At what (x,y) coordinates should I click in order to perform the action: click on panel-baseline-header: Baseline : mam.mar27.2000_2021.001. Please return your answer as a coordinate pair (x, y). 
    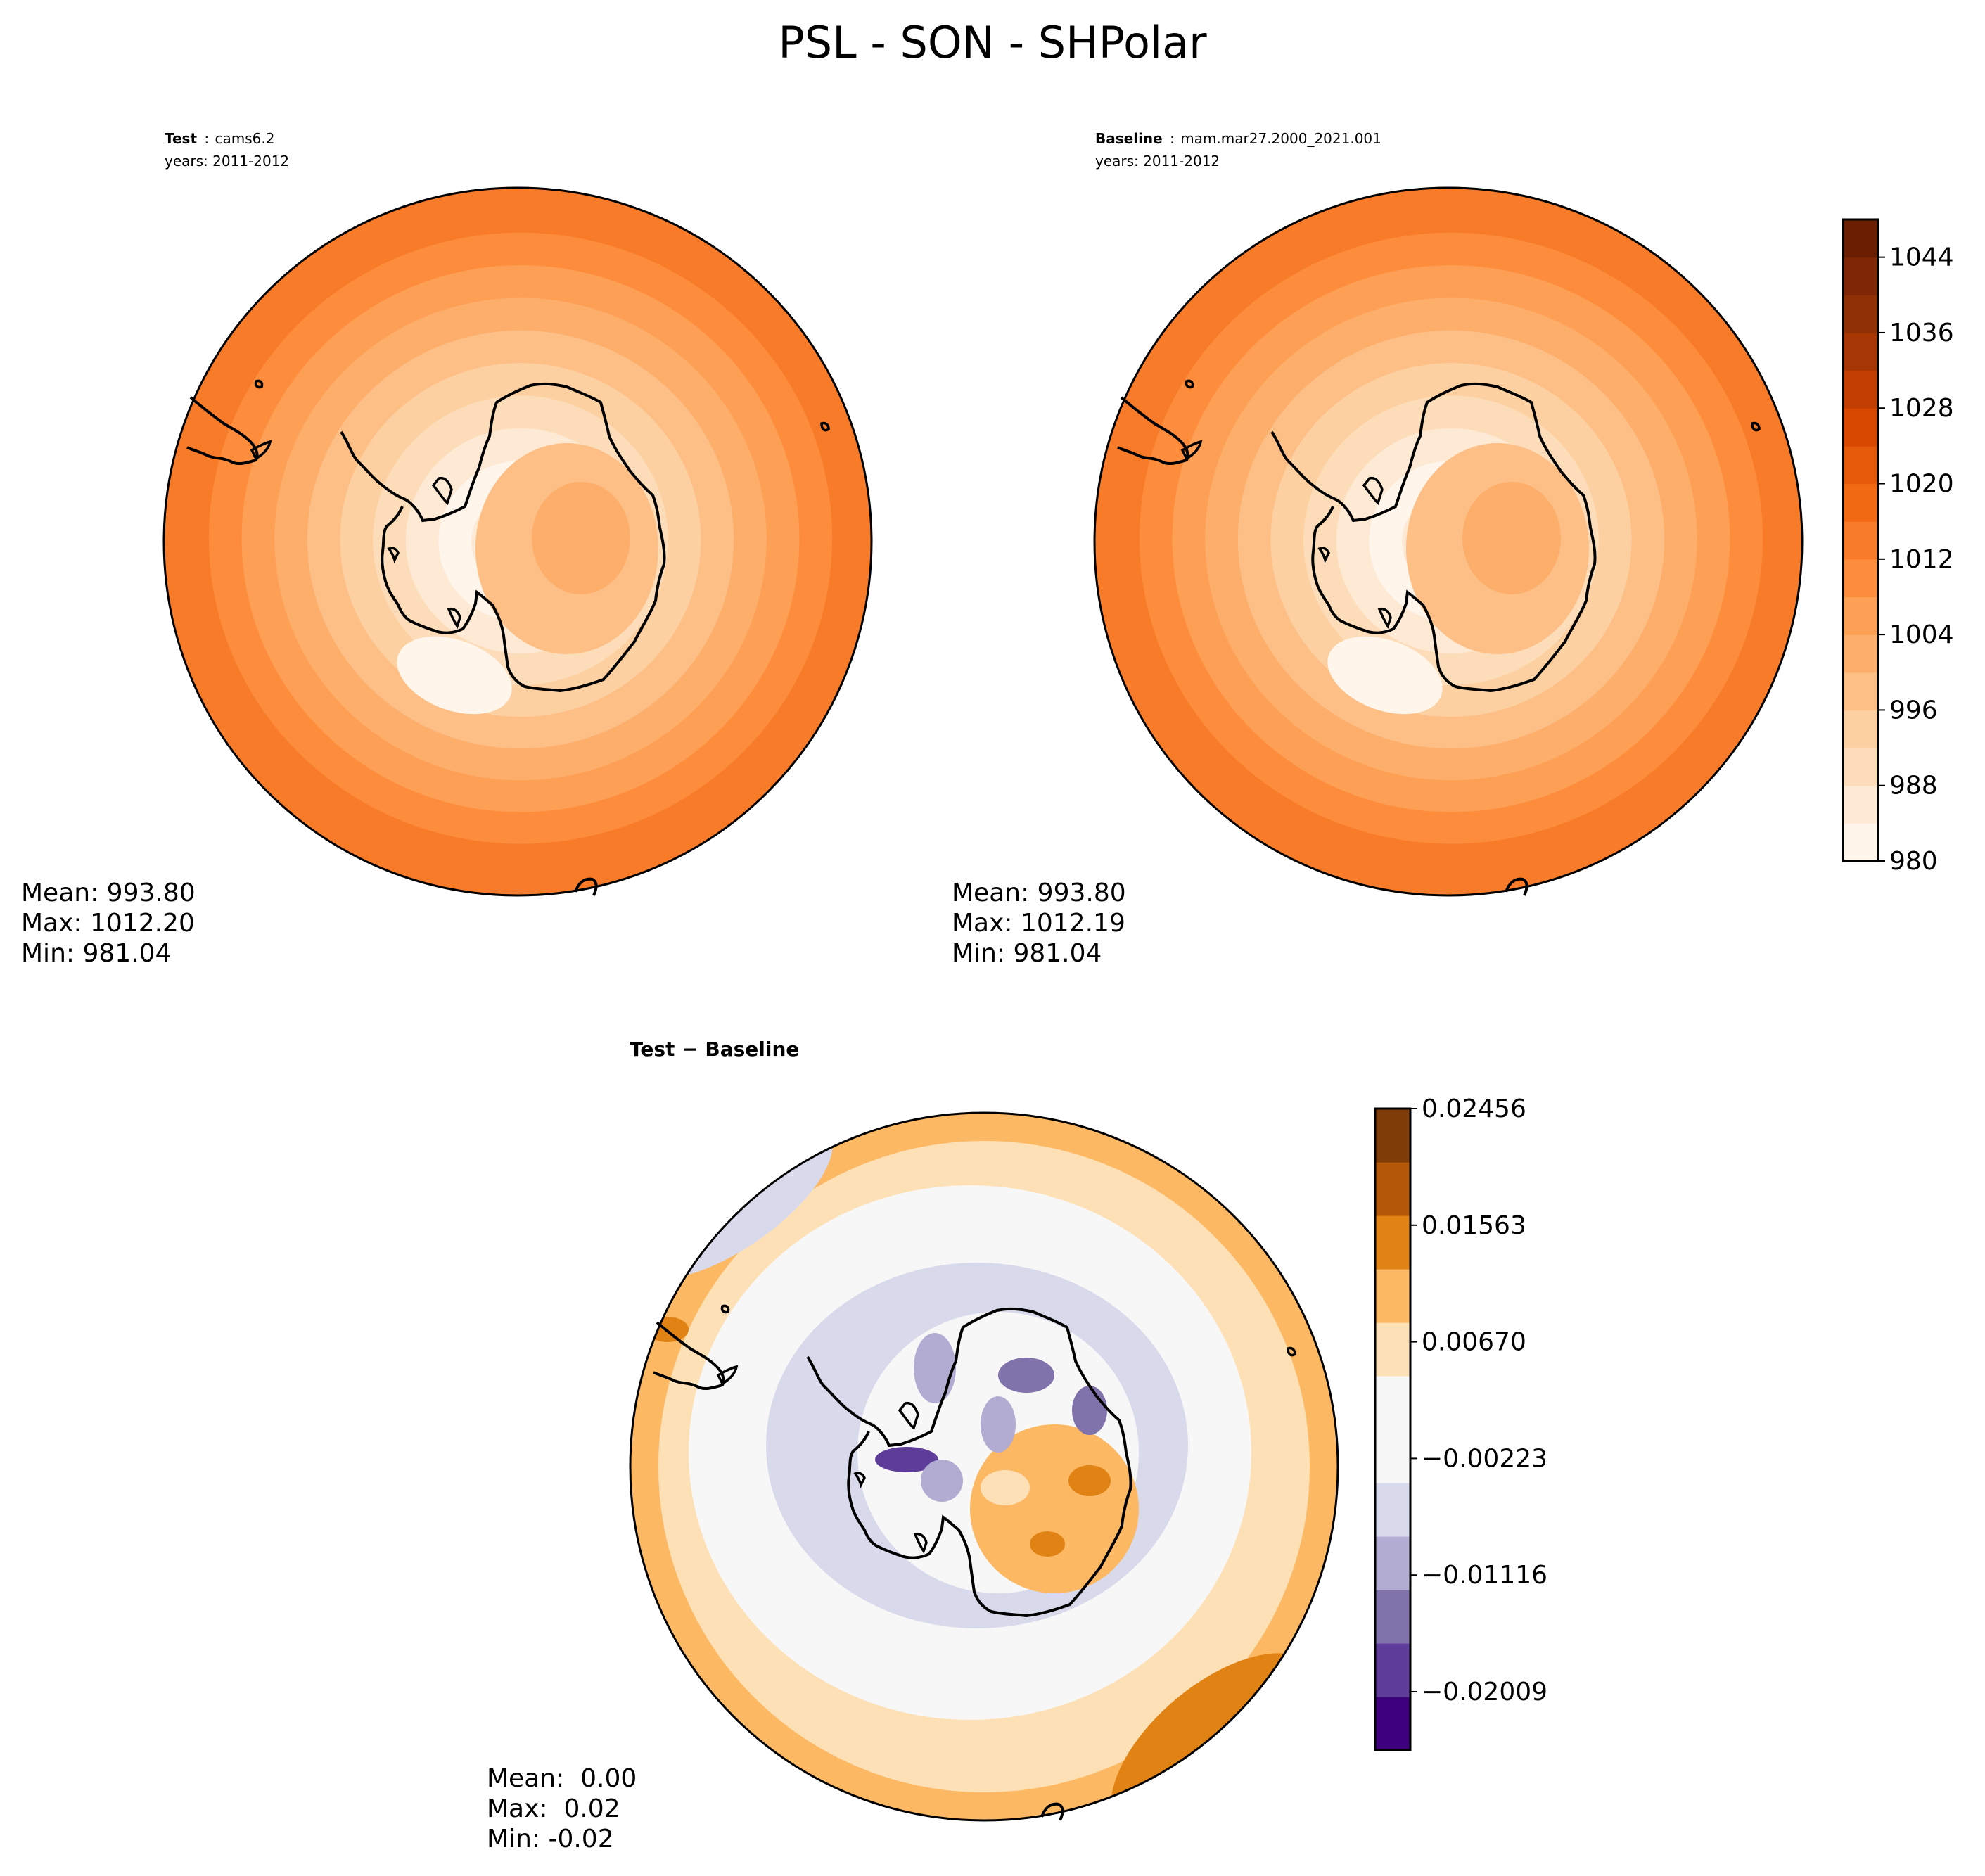
    Looking at the image, I should click on (1238, 138).